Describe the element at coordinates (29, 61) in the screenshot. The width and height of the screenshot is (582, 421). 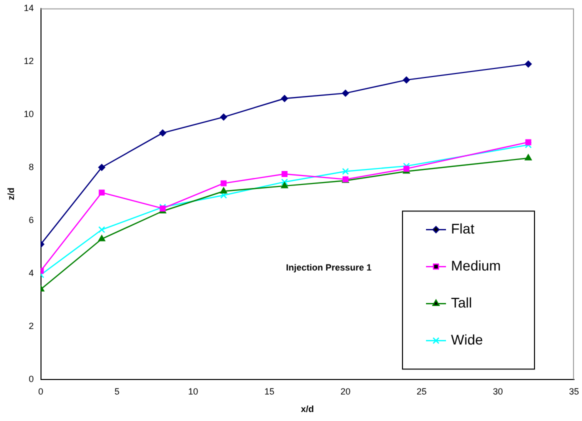
I see `y-tick-label: 12` at that location.